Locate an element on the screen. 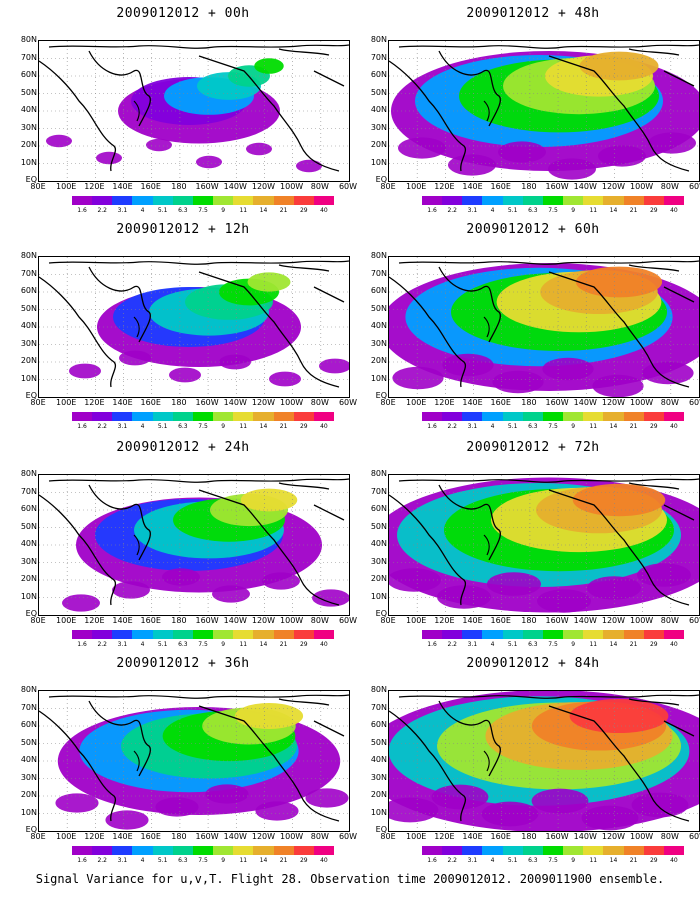 This screenshot has height=900, width=700. lat-label: 20N is located at coordinates (378, 360).